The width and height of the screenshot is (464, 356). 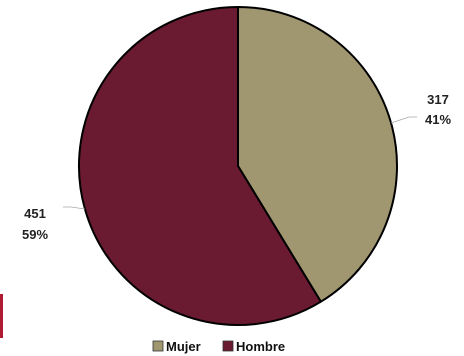 I want to click on legend-label-mujer: Mujer, so click(x=183, y=346).